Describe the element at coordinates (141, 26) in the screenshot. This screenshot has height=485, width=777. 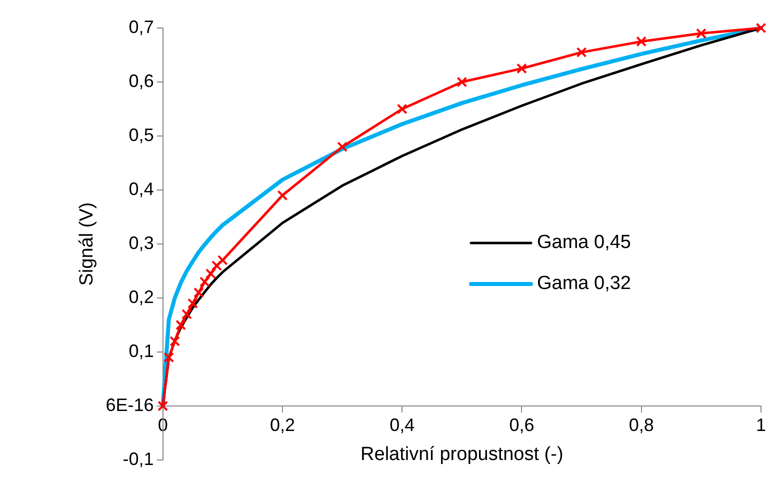
I see `y-tick-label: 0,7` at that location.